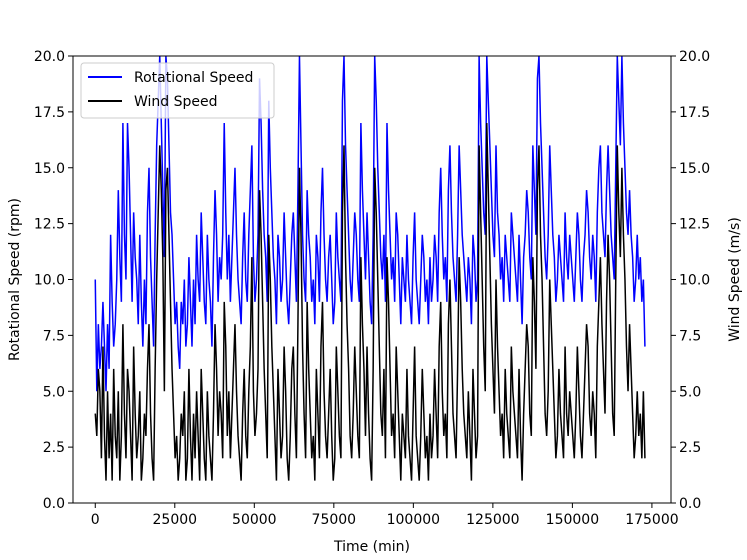 This screenshot has width=747, height=560. I want to click on x-tick-label: 125000, so click(492, 520).